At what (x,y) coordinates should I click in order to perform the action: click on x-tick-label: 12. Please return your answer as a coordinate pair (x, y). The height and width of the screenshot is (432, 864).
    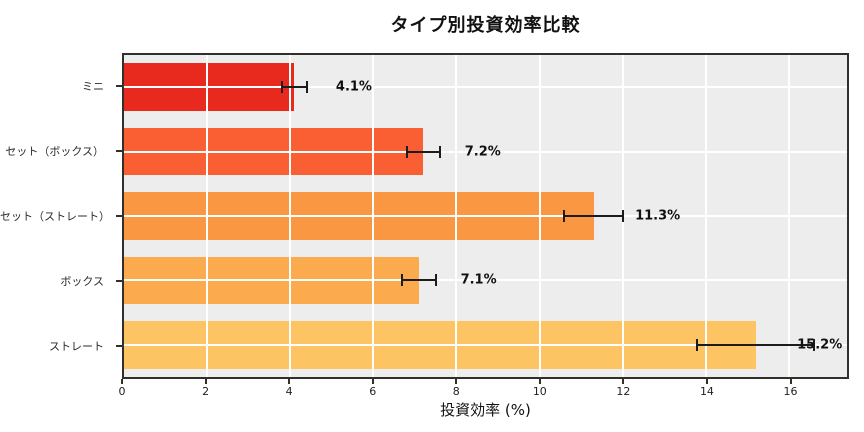
    Looking at the image, I should click on (623, 391).